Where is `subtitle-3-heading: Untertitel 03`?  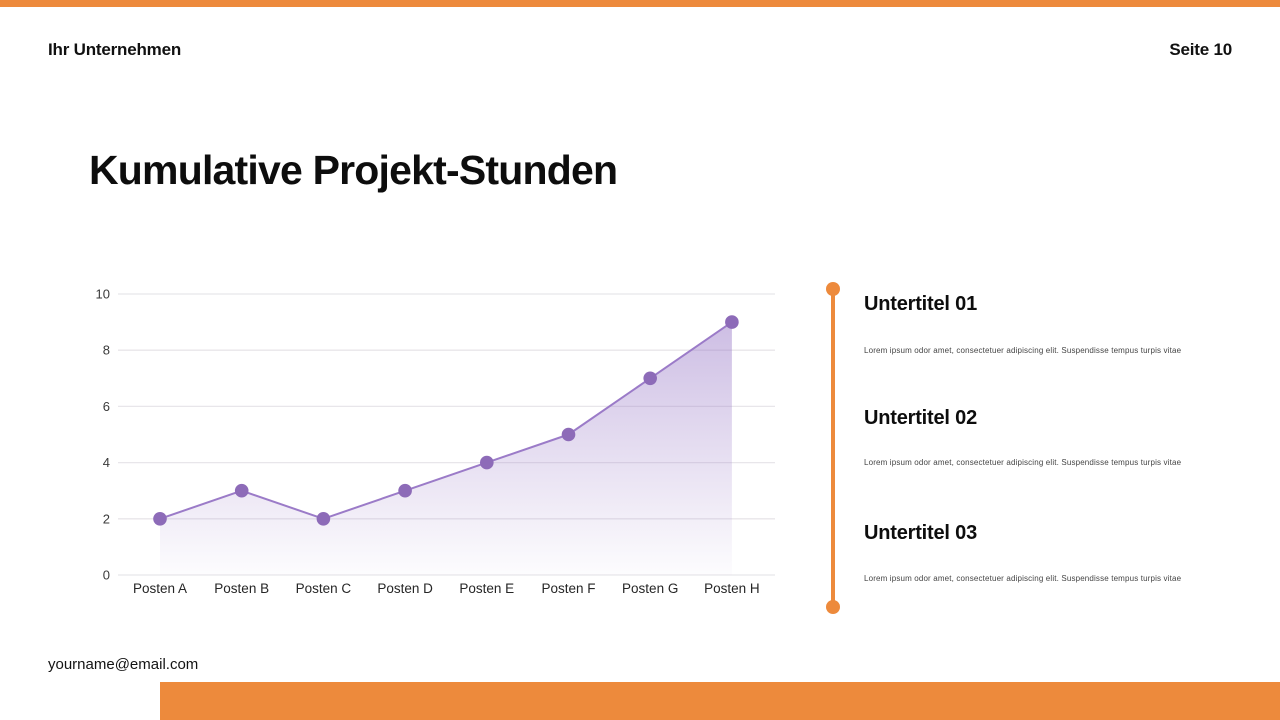 subtitle-3-heading: Untertitel 03 is located at coordinates (920, 533).